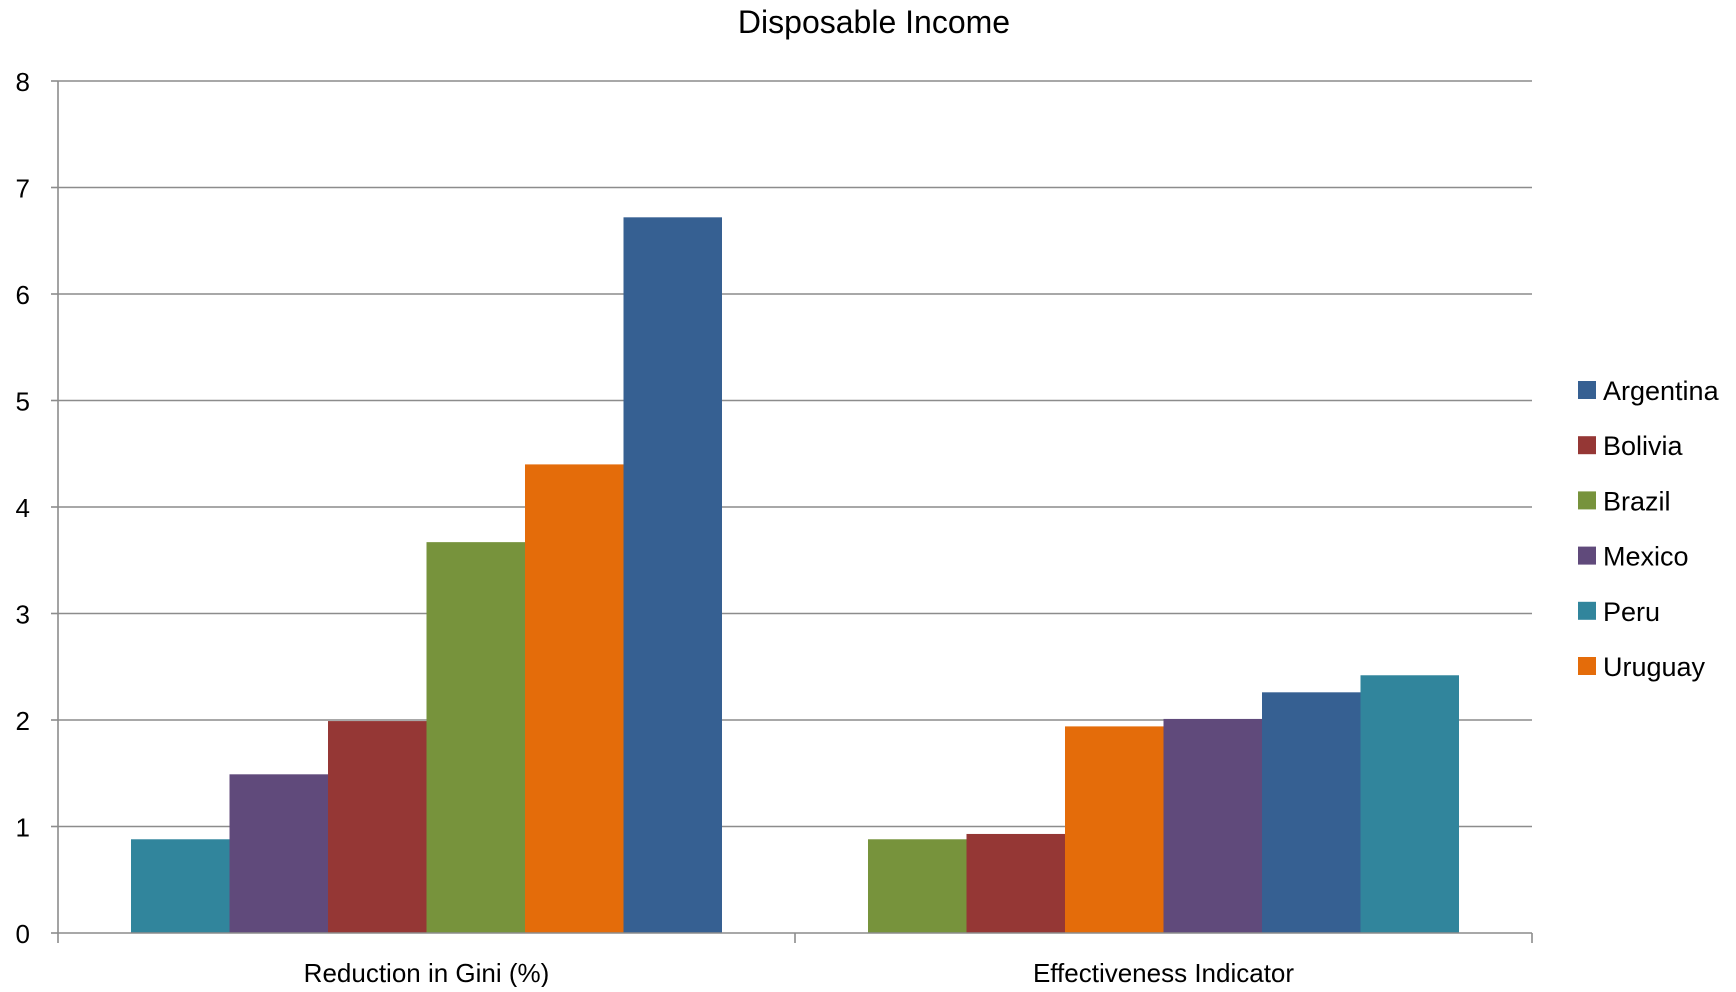 Image resolution: width=1736 pixels, height=992 pixels. What do you see at coordinates (23, 295) in the screenshot?
I see `y-tick-label: 6` at bounding box center [23, 295].